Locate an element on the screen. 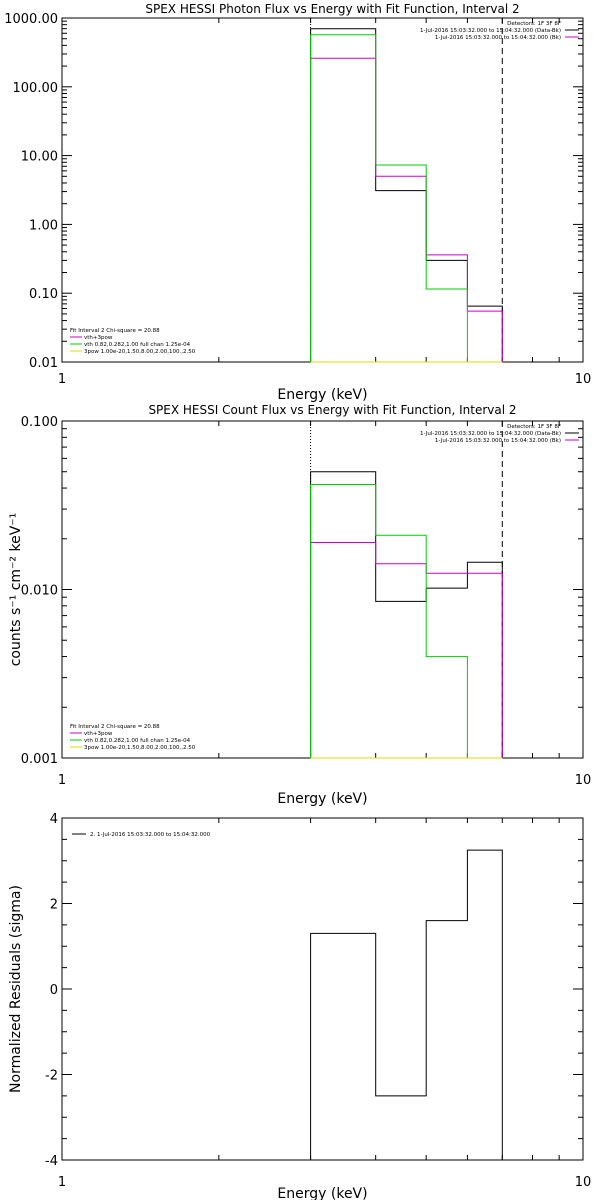 The image size is (600, 1204). y-tick-label: 0.100 is located at coordinates (39, 422).